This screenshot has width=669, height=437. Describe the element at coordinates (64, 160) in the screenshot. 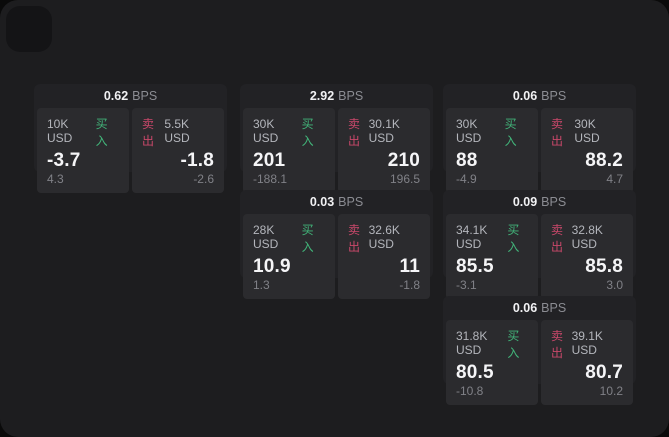

I see `buy-value: -3.7` at that location.